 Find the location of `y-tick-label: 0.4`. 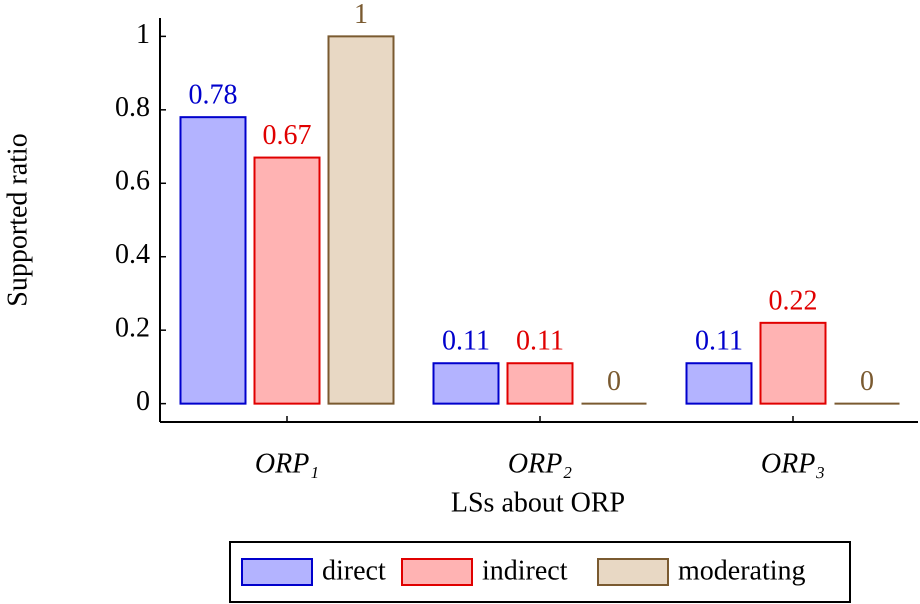

y-tick-label: 0.4 is located at coordinates (132, 254).